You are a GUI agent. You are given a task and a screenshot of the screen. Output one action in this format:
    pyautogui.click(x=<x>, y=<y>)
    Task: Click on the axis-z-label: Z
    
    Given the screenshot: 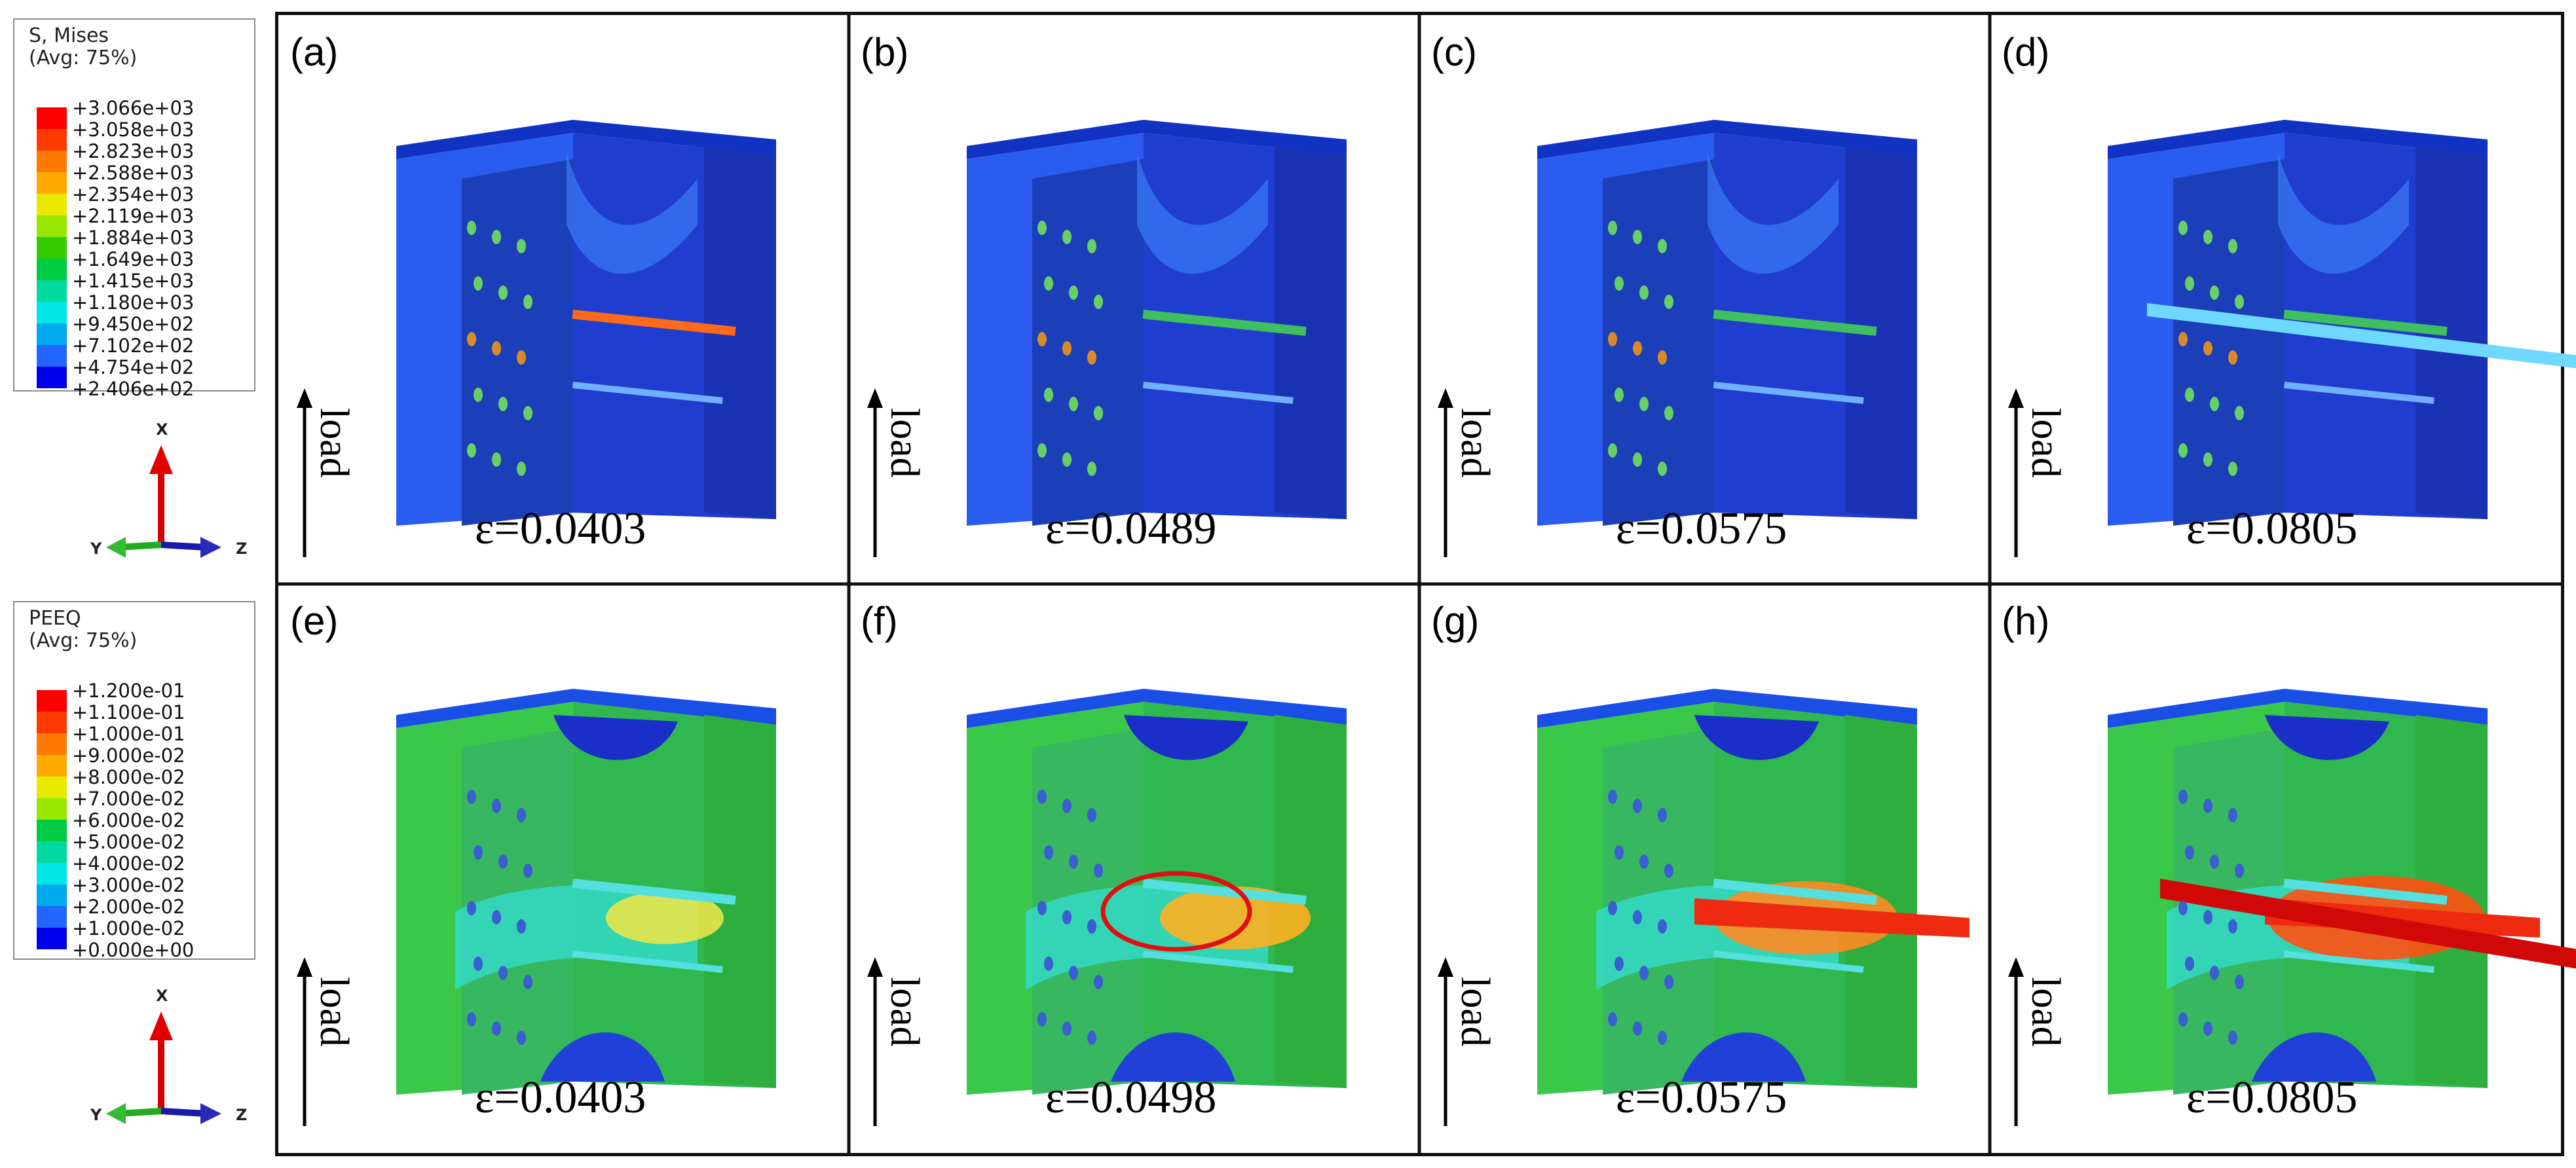 What is the action you would take?
    pyautogui.click(x=242, y=548)
    